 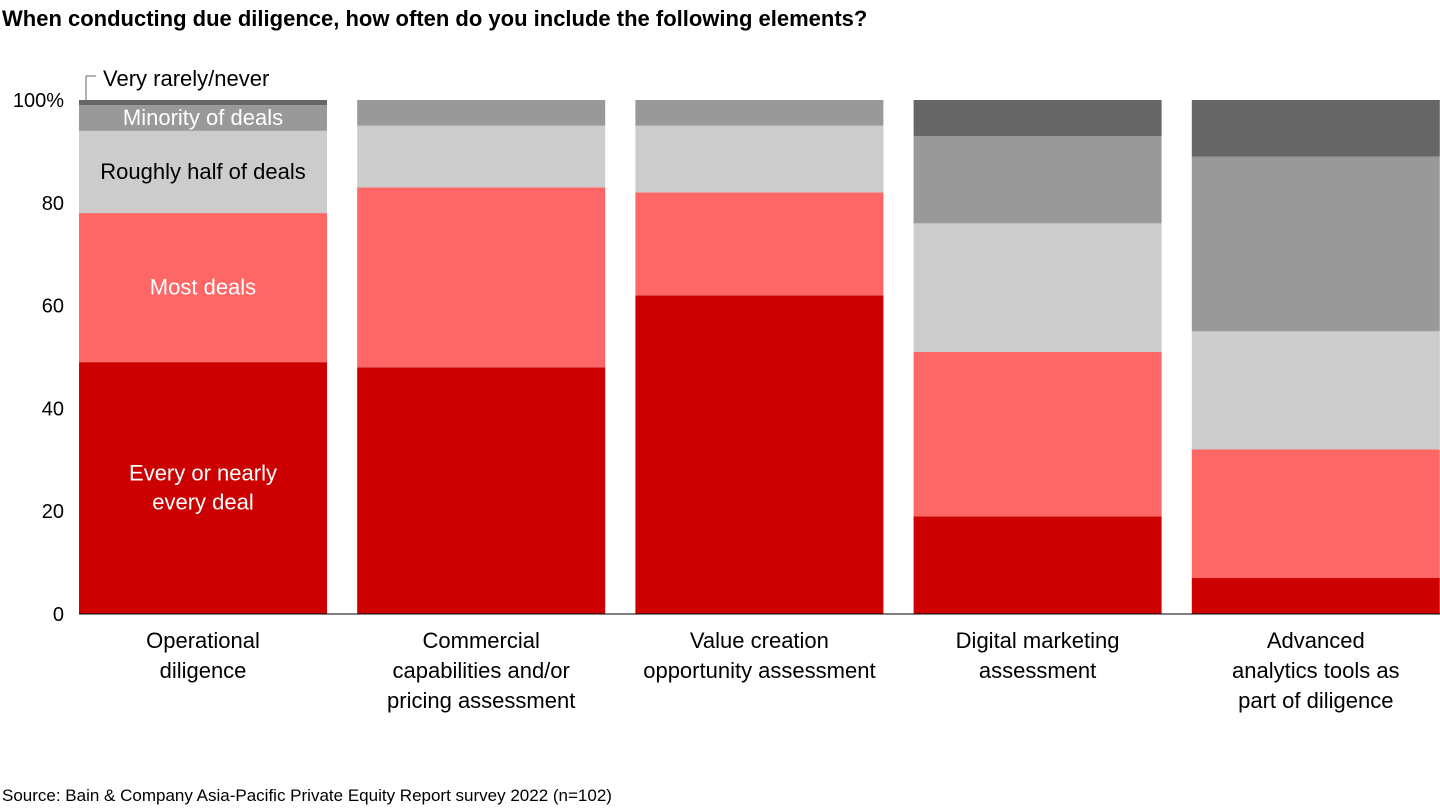 I want to click on category-label: Operational, so click(x=203, y=640).